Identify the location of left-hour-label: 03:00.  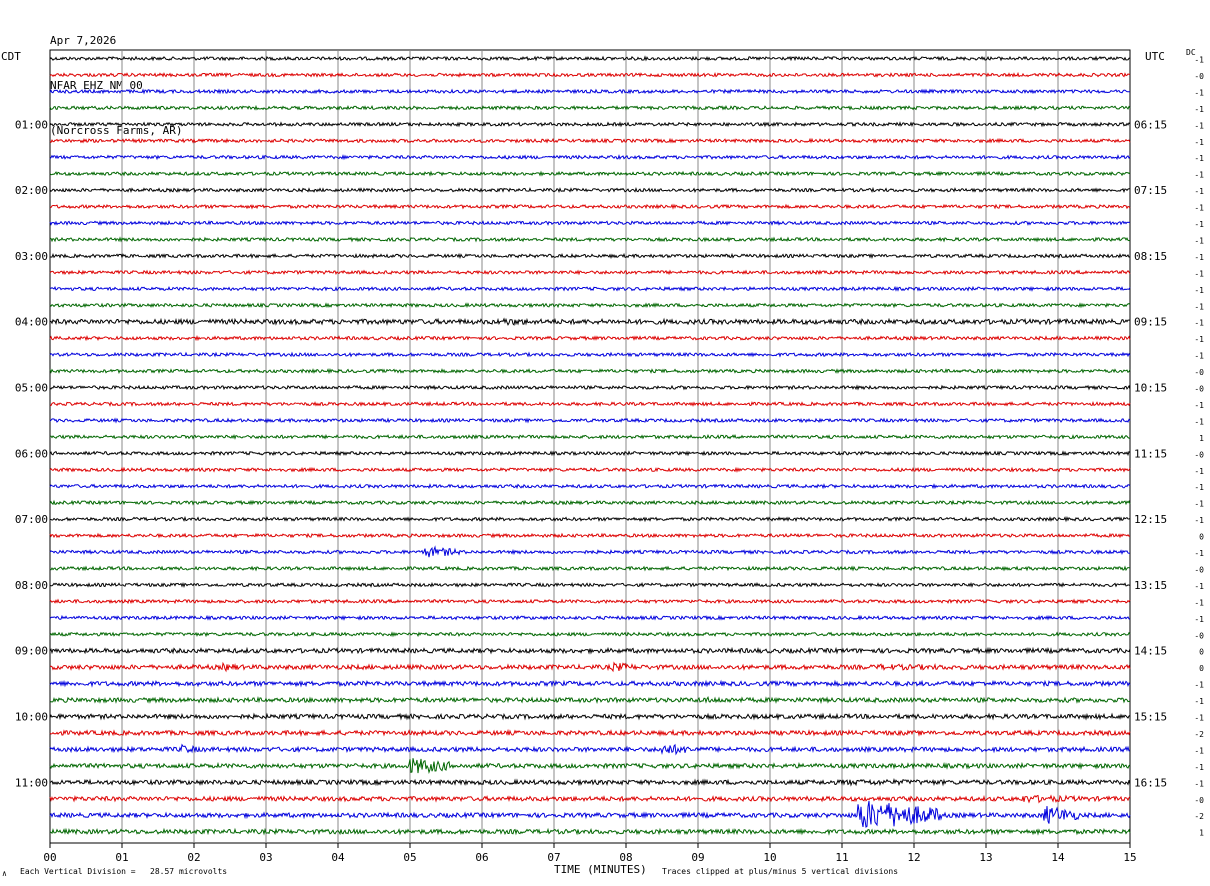
(31, 256).